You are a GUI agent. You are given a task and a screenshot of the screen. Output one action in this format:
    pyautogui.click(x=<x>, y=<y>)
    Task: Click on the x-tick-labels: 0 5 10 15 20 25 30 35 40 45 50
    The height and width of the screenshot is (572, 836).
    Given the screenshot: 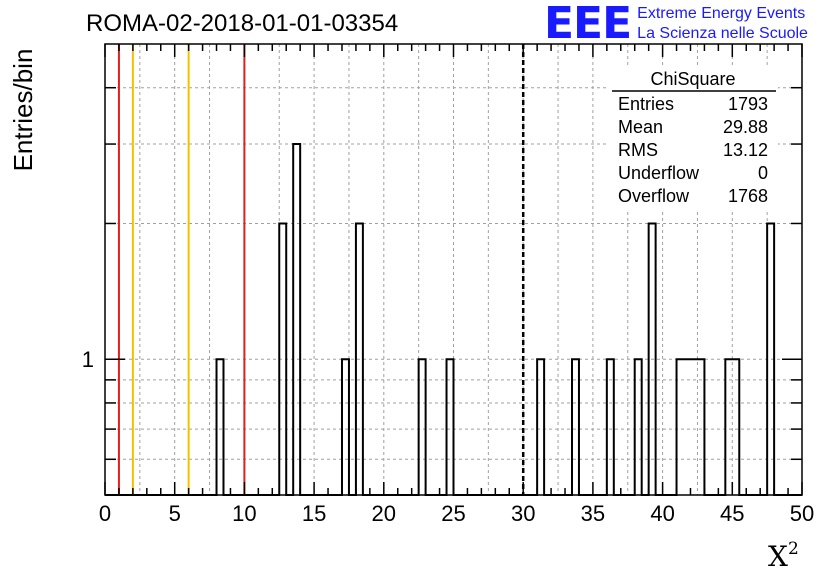 What is the action you would take?
    pyautogui.click(x=456, y=513)
    